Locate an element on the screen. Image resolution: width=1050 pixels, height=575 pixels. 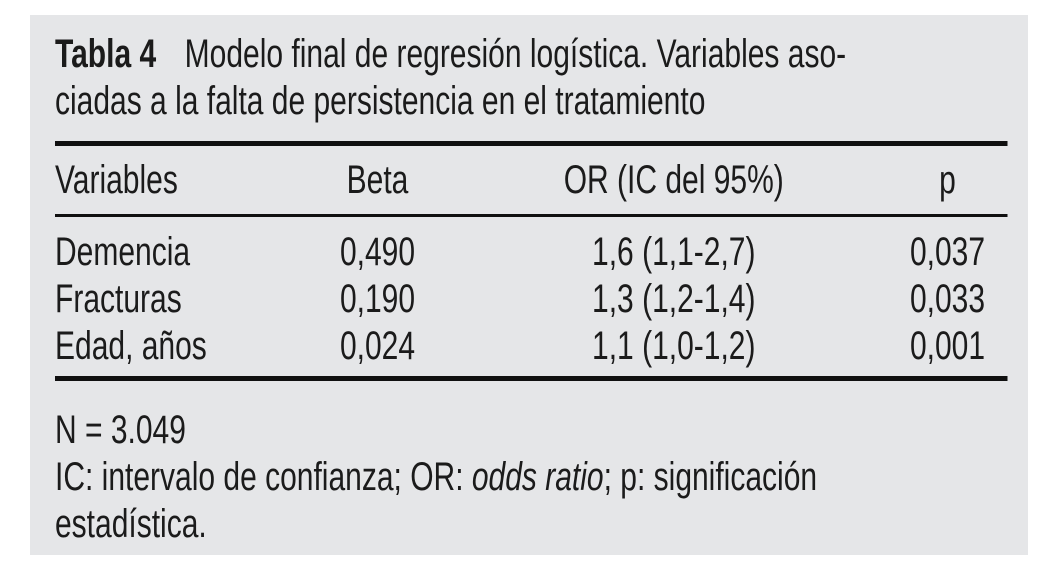
cell-variable: Demencia is located at coordinates (123, 252).